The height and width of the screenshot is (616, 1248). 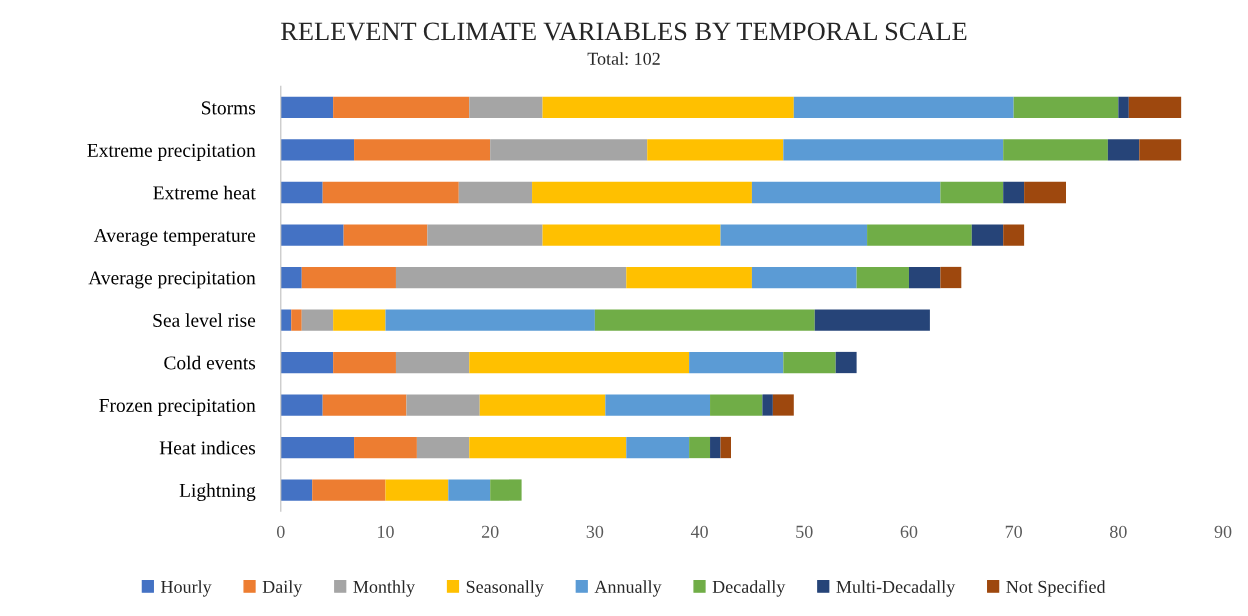 I want to click on y-tick-label: Sea level rise, so click(x=204, y=320).